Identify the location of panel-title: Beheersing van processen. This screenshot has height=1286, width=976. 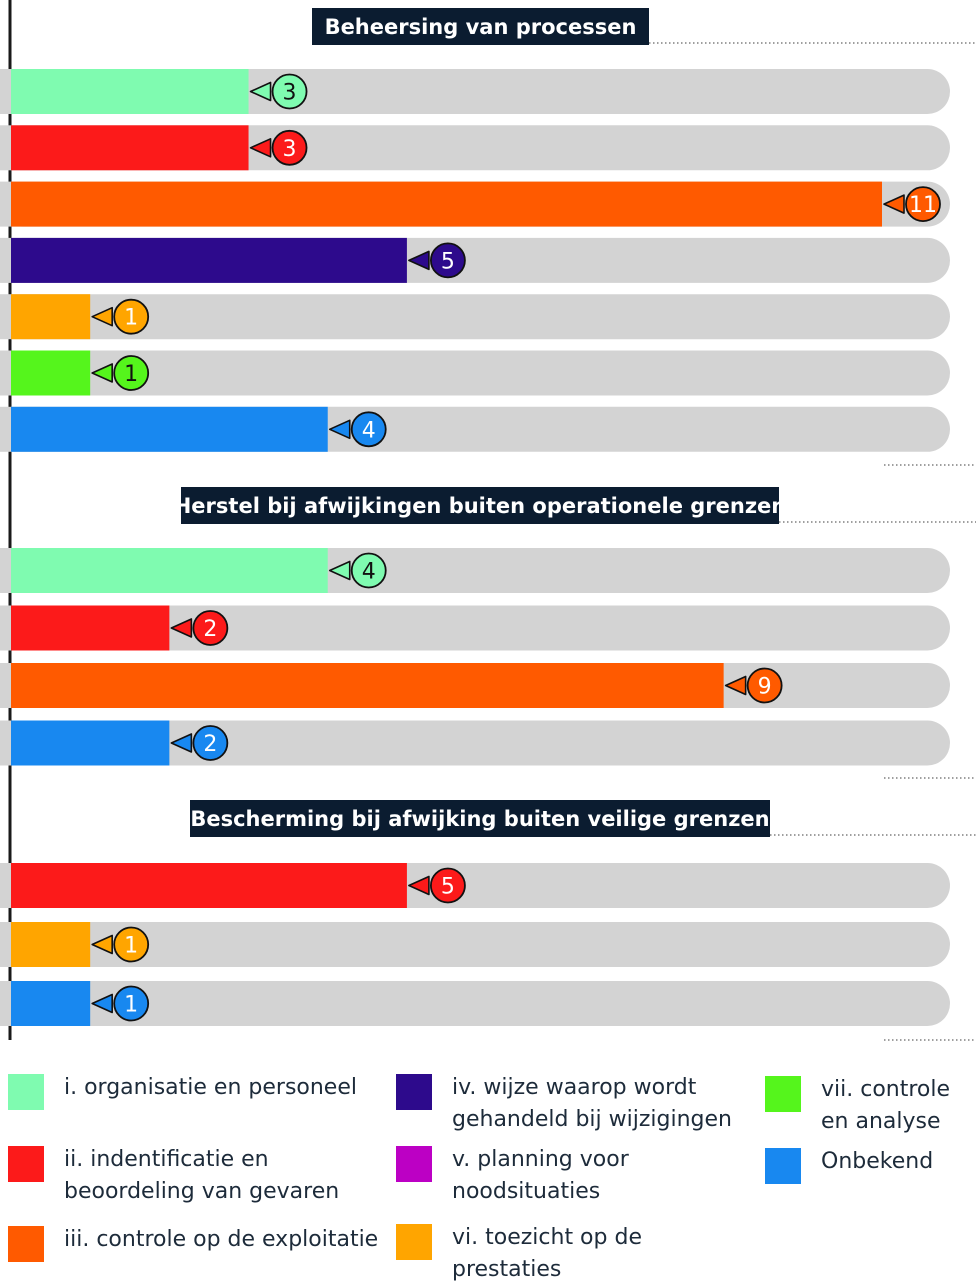
(481, 27).